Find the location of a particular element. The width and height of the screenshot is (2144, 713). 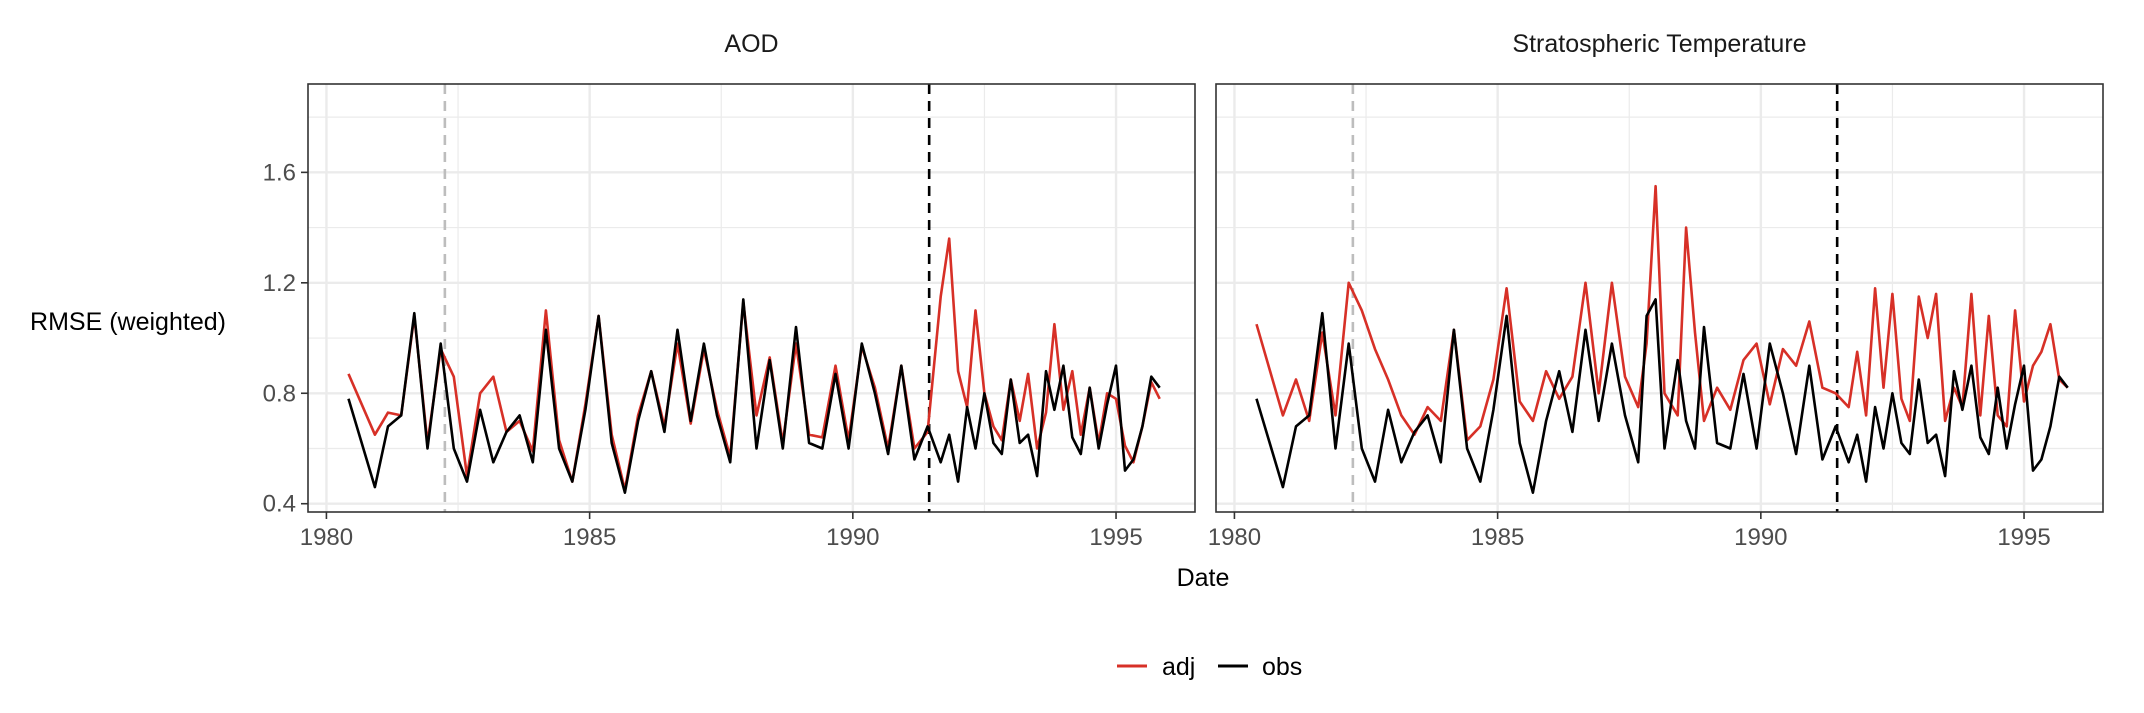

legend-label-adj: adj is located at coordinates (1178, 667).